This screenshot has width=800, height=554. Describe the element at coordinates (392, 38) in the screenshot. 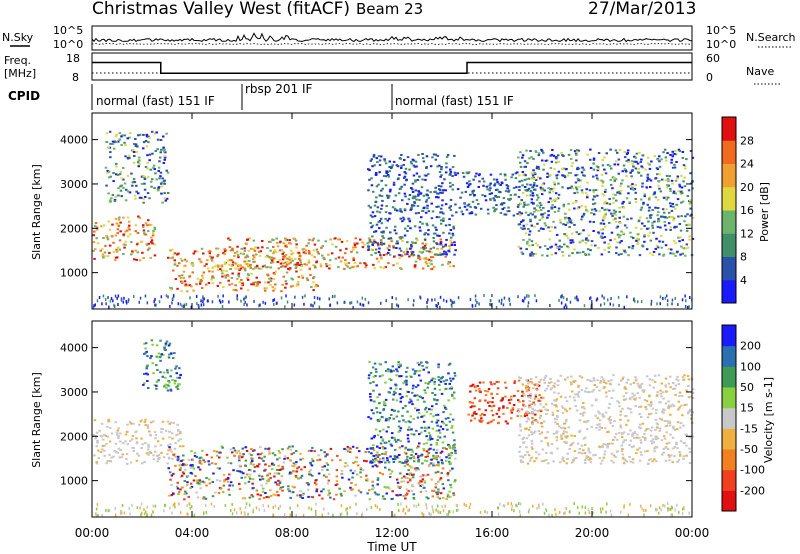

I see `noise-panel-frame` at that location.